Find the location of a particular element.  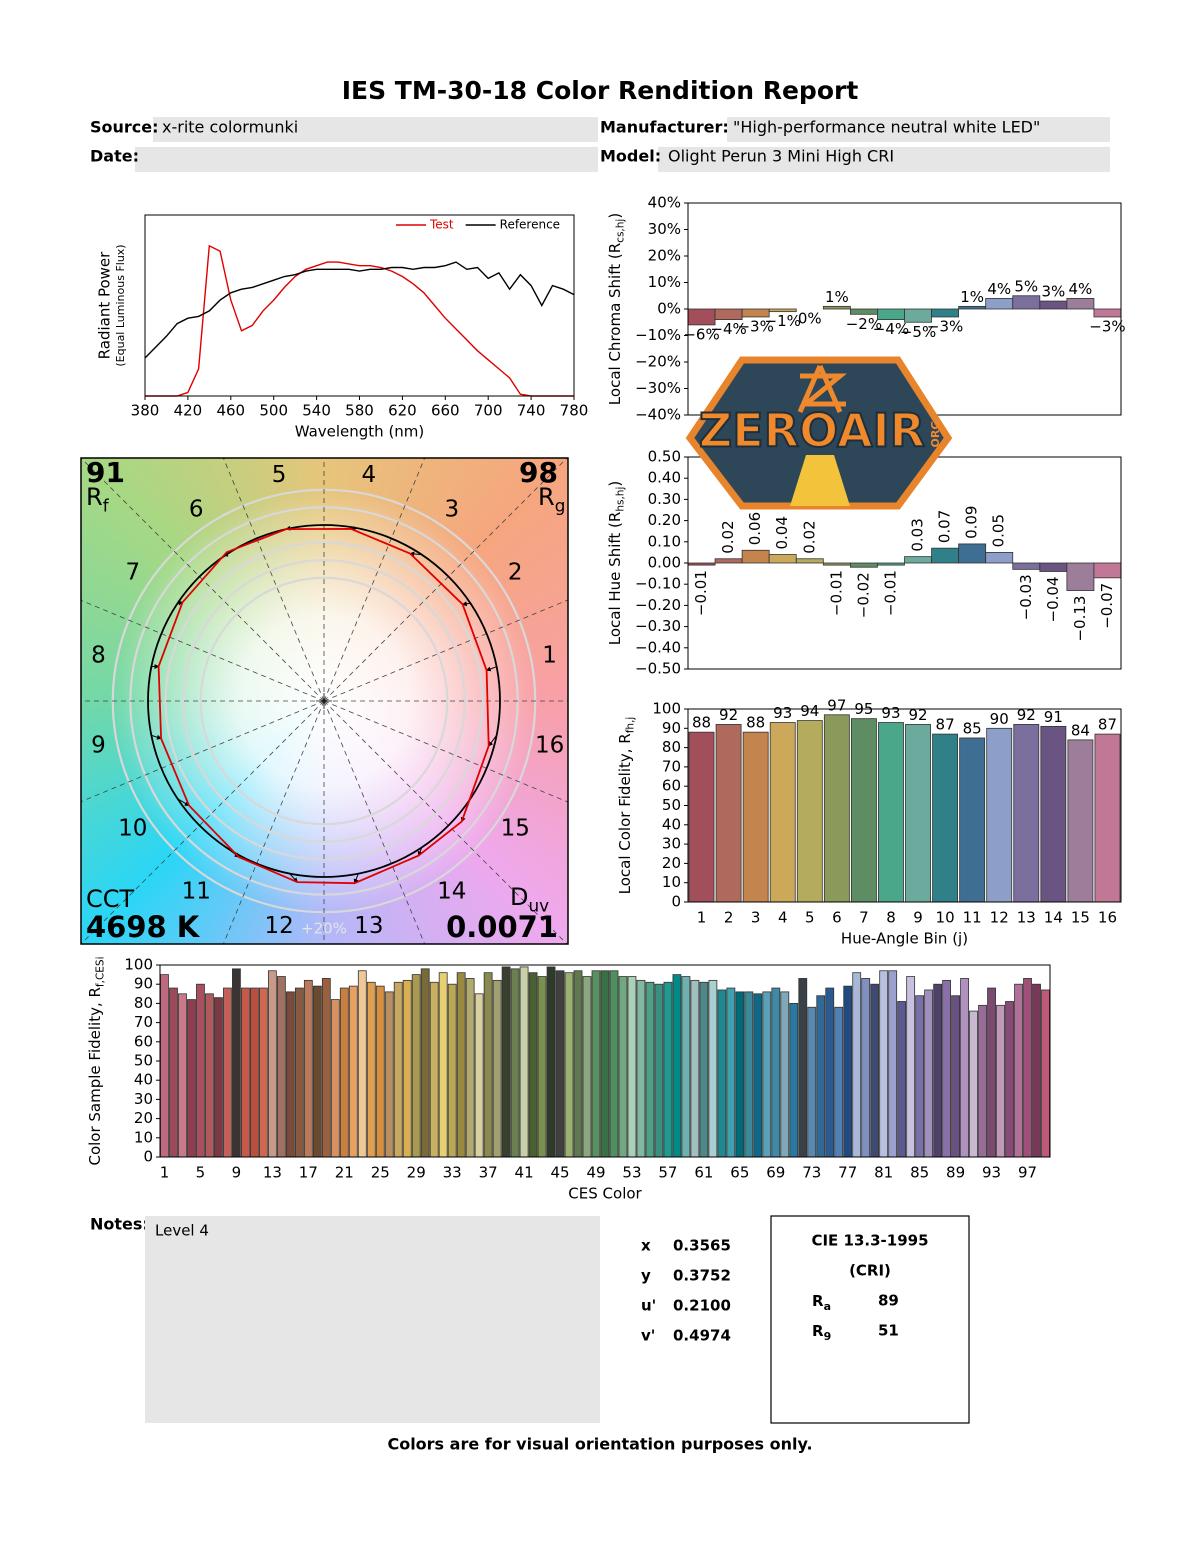

value-label: −3% is located at coordinates (945, 326).